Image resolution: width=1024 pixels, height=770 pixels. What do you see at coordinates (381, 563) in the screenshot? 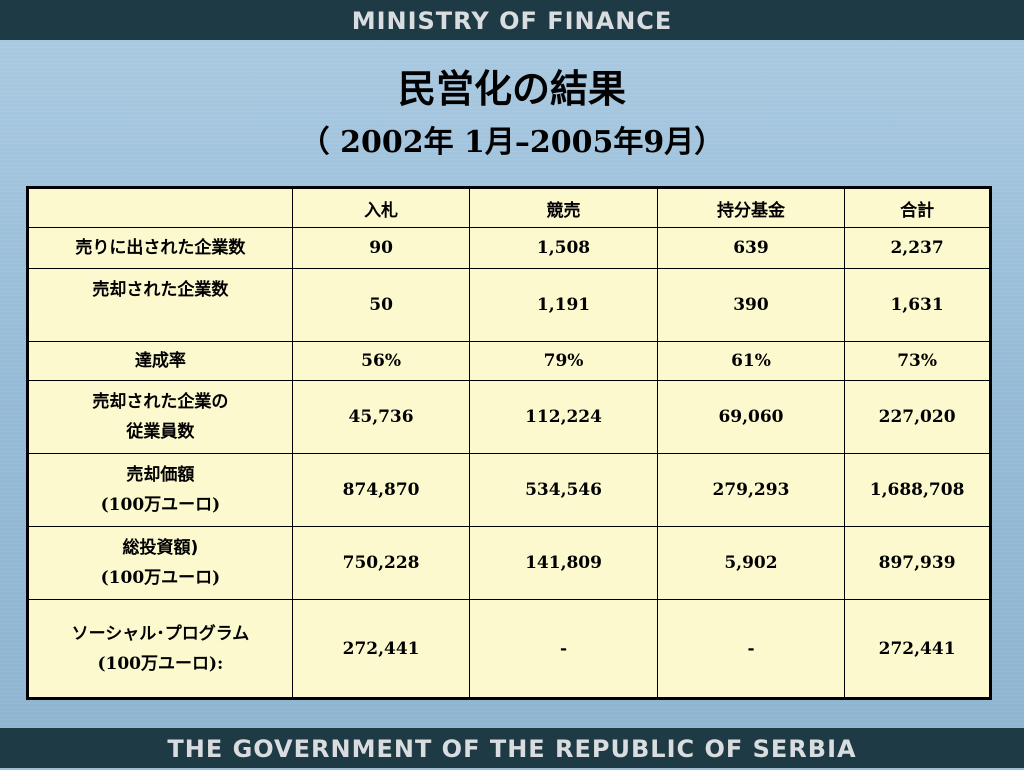
I see `cell-value: 750,228` at bounding box center [381, 563].